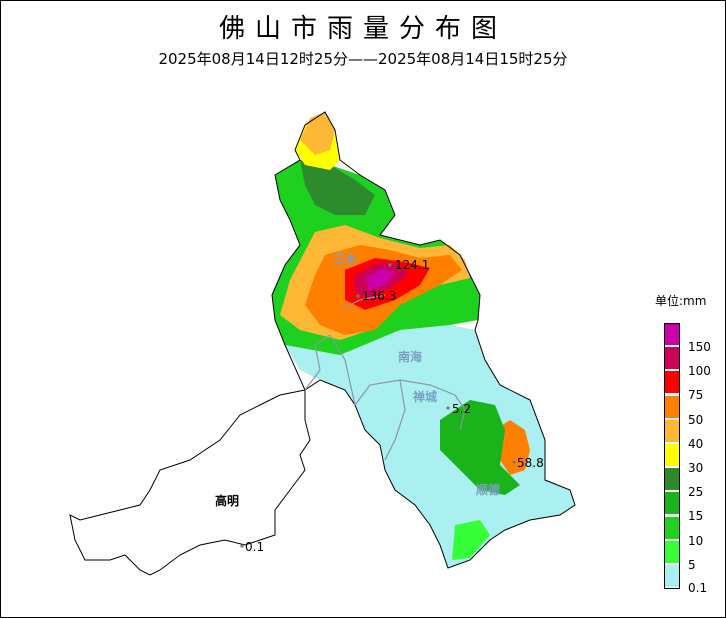 The width and height of the screenshot is (726, 618). What do you see at coordinates (699, 347) in the screenshot?
I see `legend-tick-label: 150` at bounding box center [699, 347].